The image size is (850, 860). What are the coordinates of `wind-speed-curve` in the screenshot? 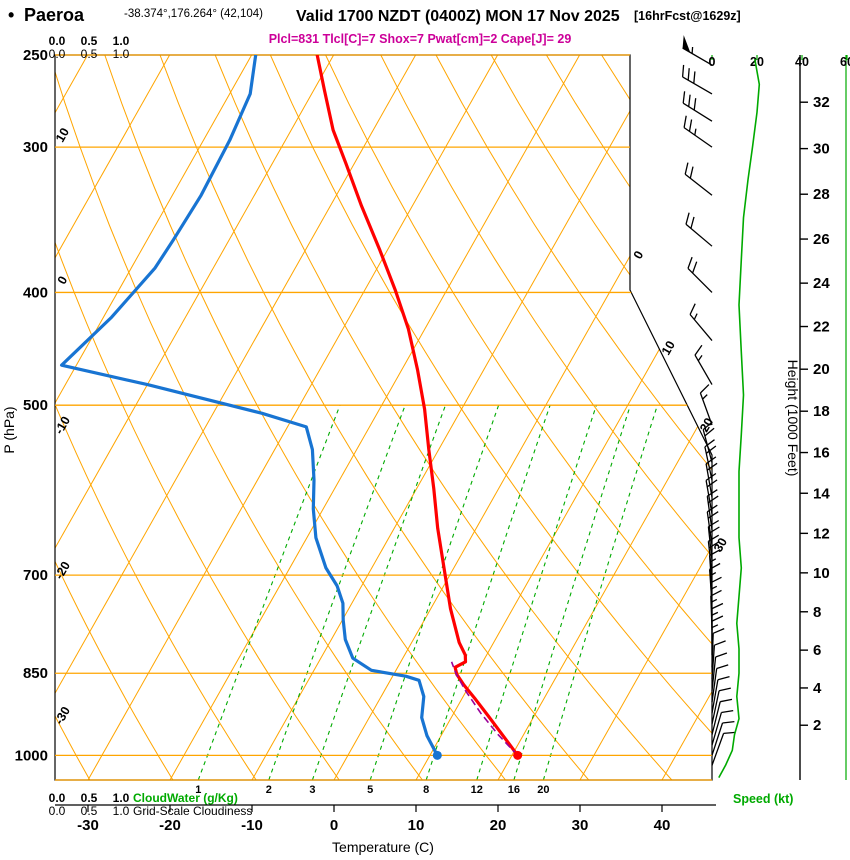 It's located at (739, 418).